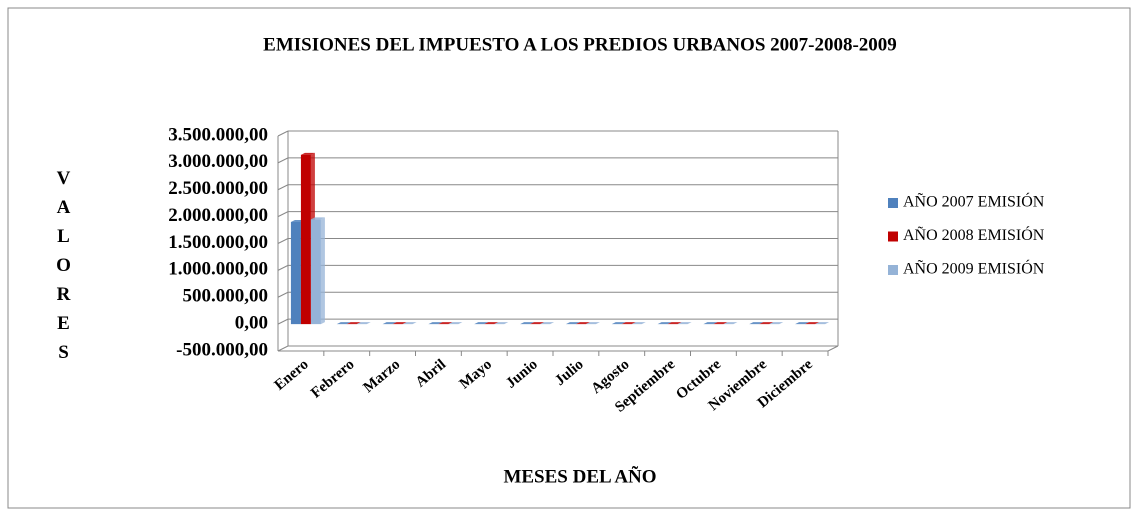 The width and height of the screenshot is (1139, 516). What do you see at coordinates (292, 374) in the screenshot?
I see `x-tick-label: Enero` at bounding box center [292, 374].